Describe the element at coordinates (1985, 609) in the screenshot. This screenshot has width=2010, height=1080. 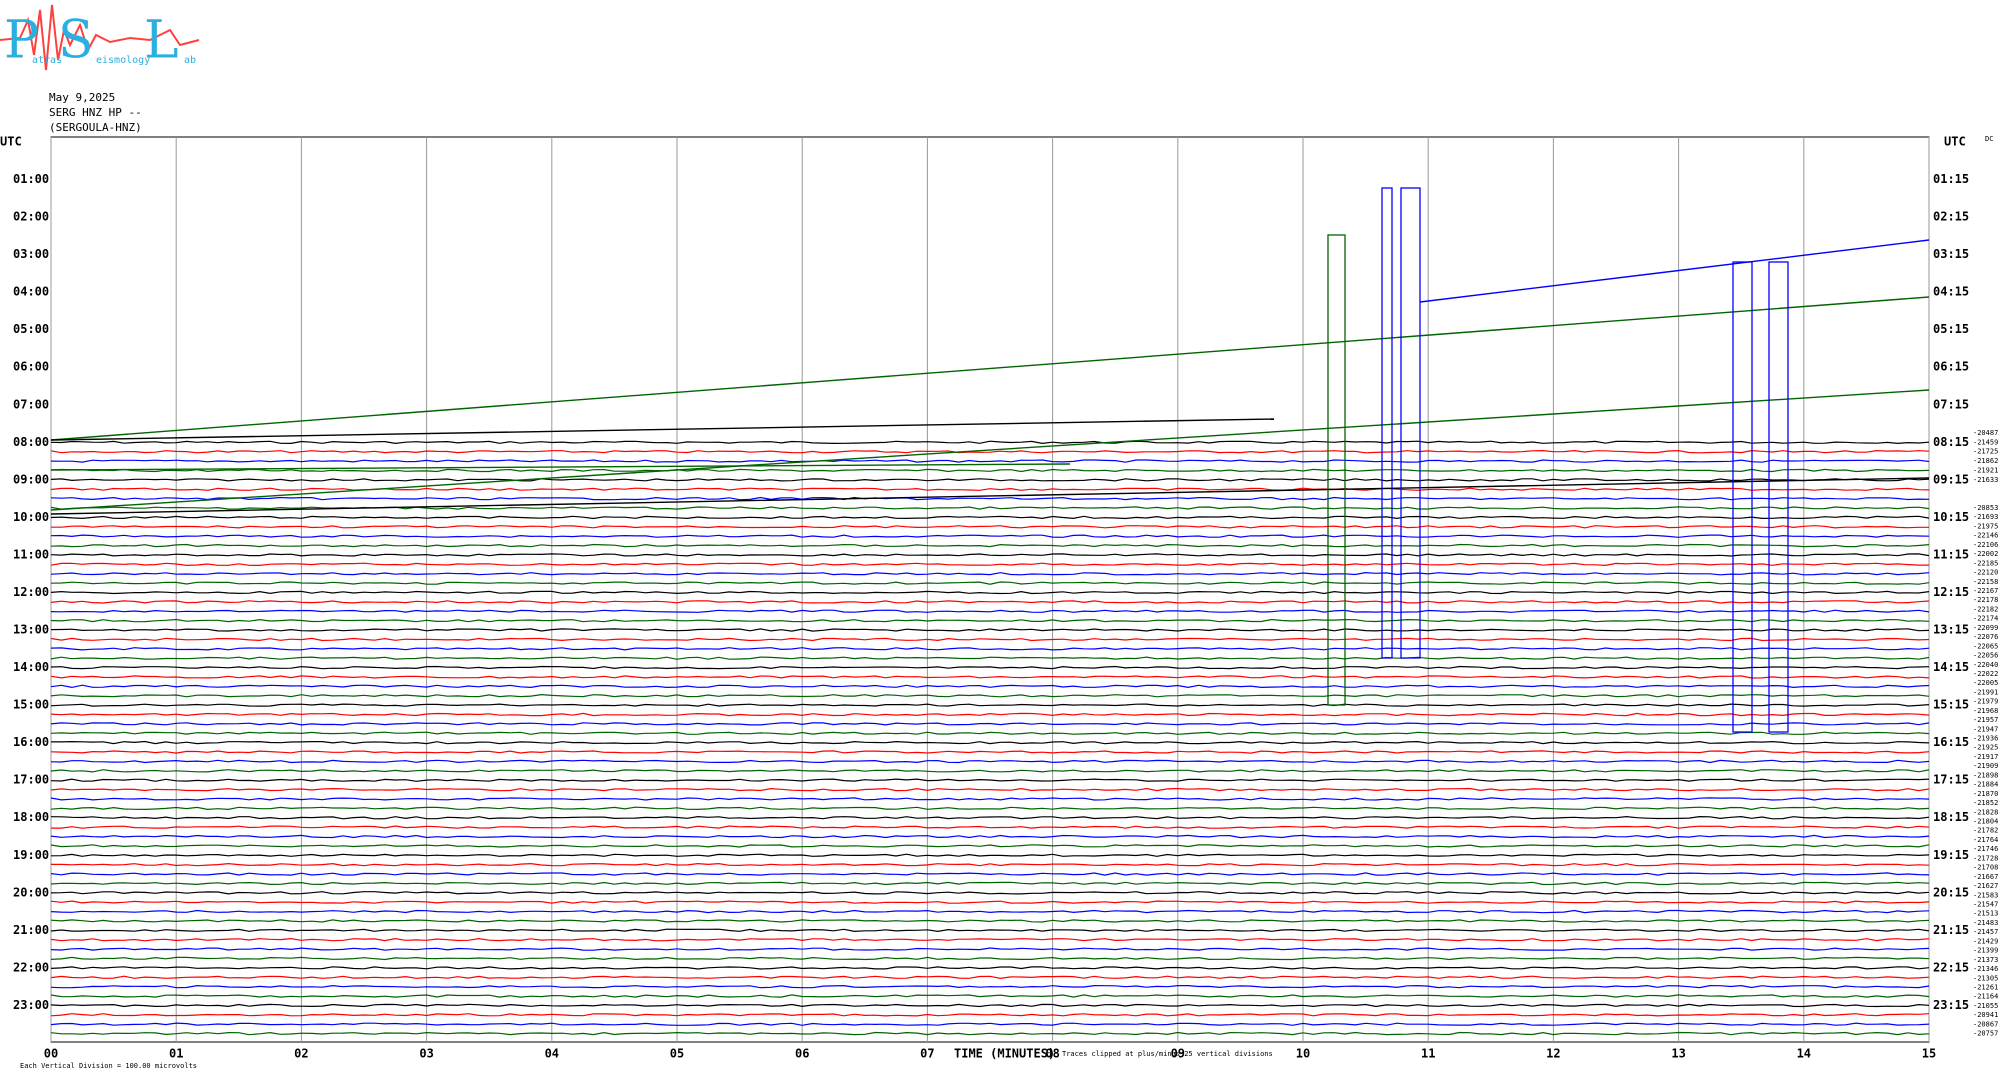
I see `trace-count: -22182` at that location.